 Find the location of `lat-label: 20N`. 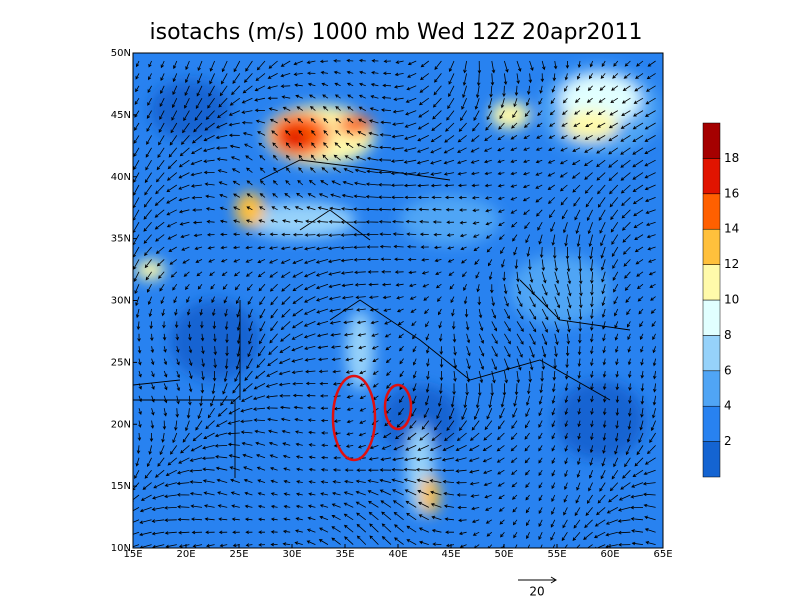

lat-label: 20N is located at coordinates (121, 424).